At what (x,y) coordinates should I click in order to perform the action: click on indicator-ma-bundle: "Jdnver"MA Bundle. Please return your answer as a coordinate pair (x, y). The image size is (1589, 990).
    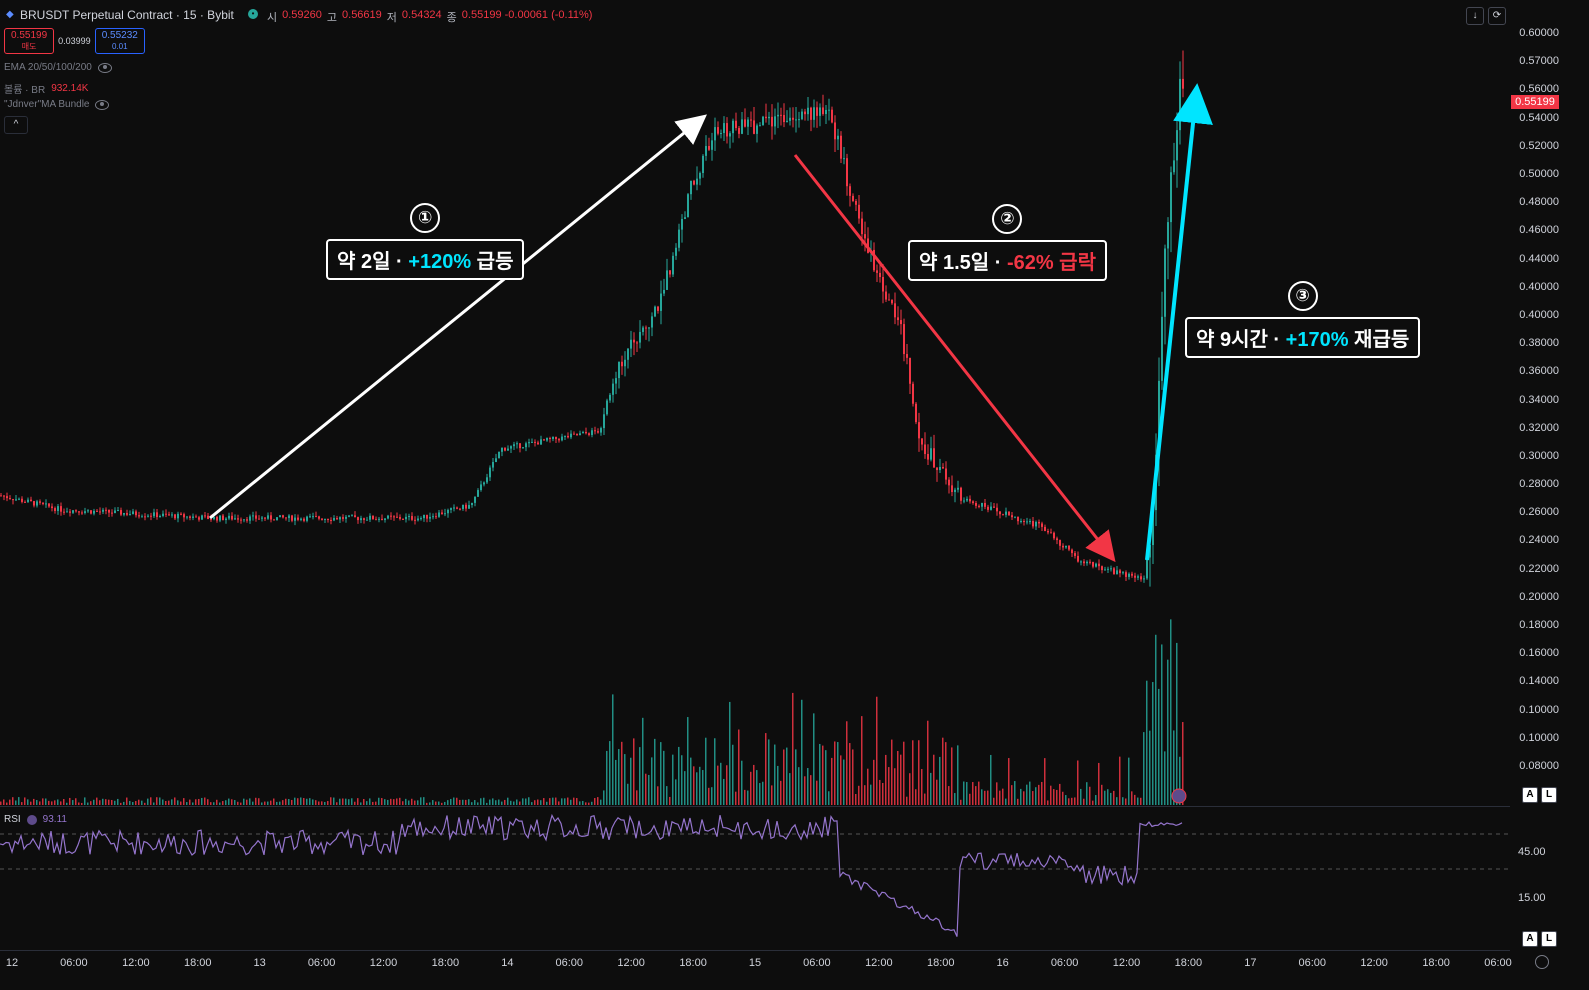
    Looking at the image, I should click on (57, 104).